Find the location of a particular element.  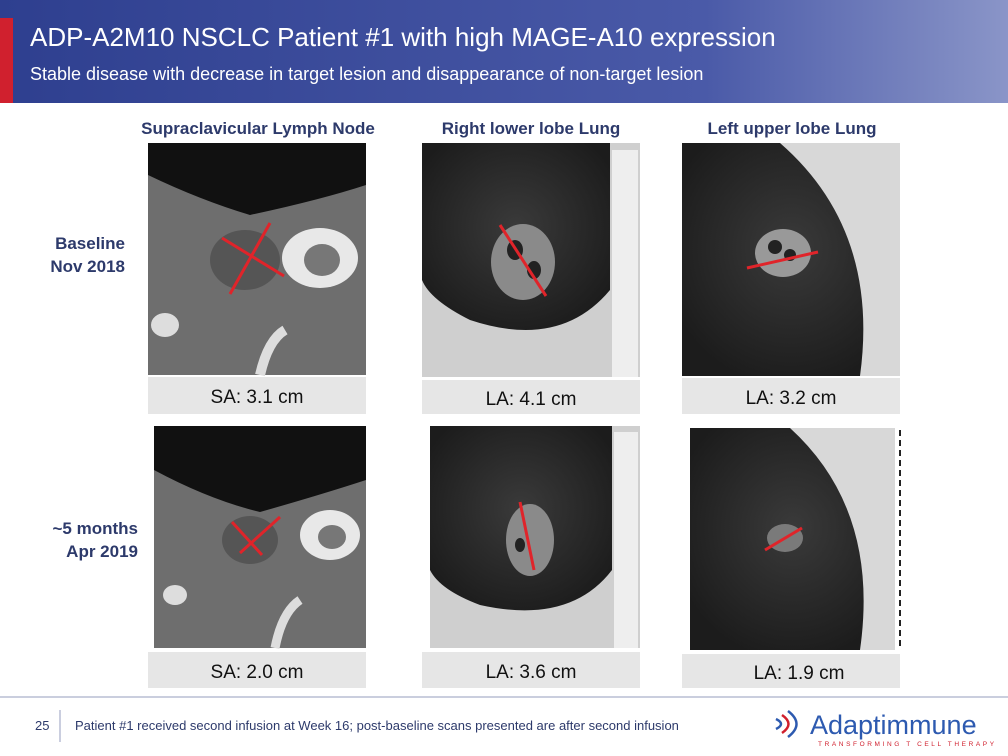

measurement: SA: 2.0 cm is located at coordinates (257, 672).